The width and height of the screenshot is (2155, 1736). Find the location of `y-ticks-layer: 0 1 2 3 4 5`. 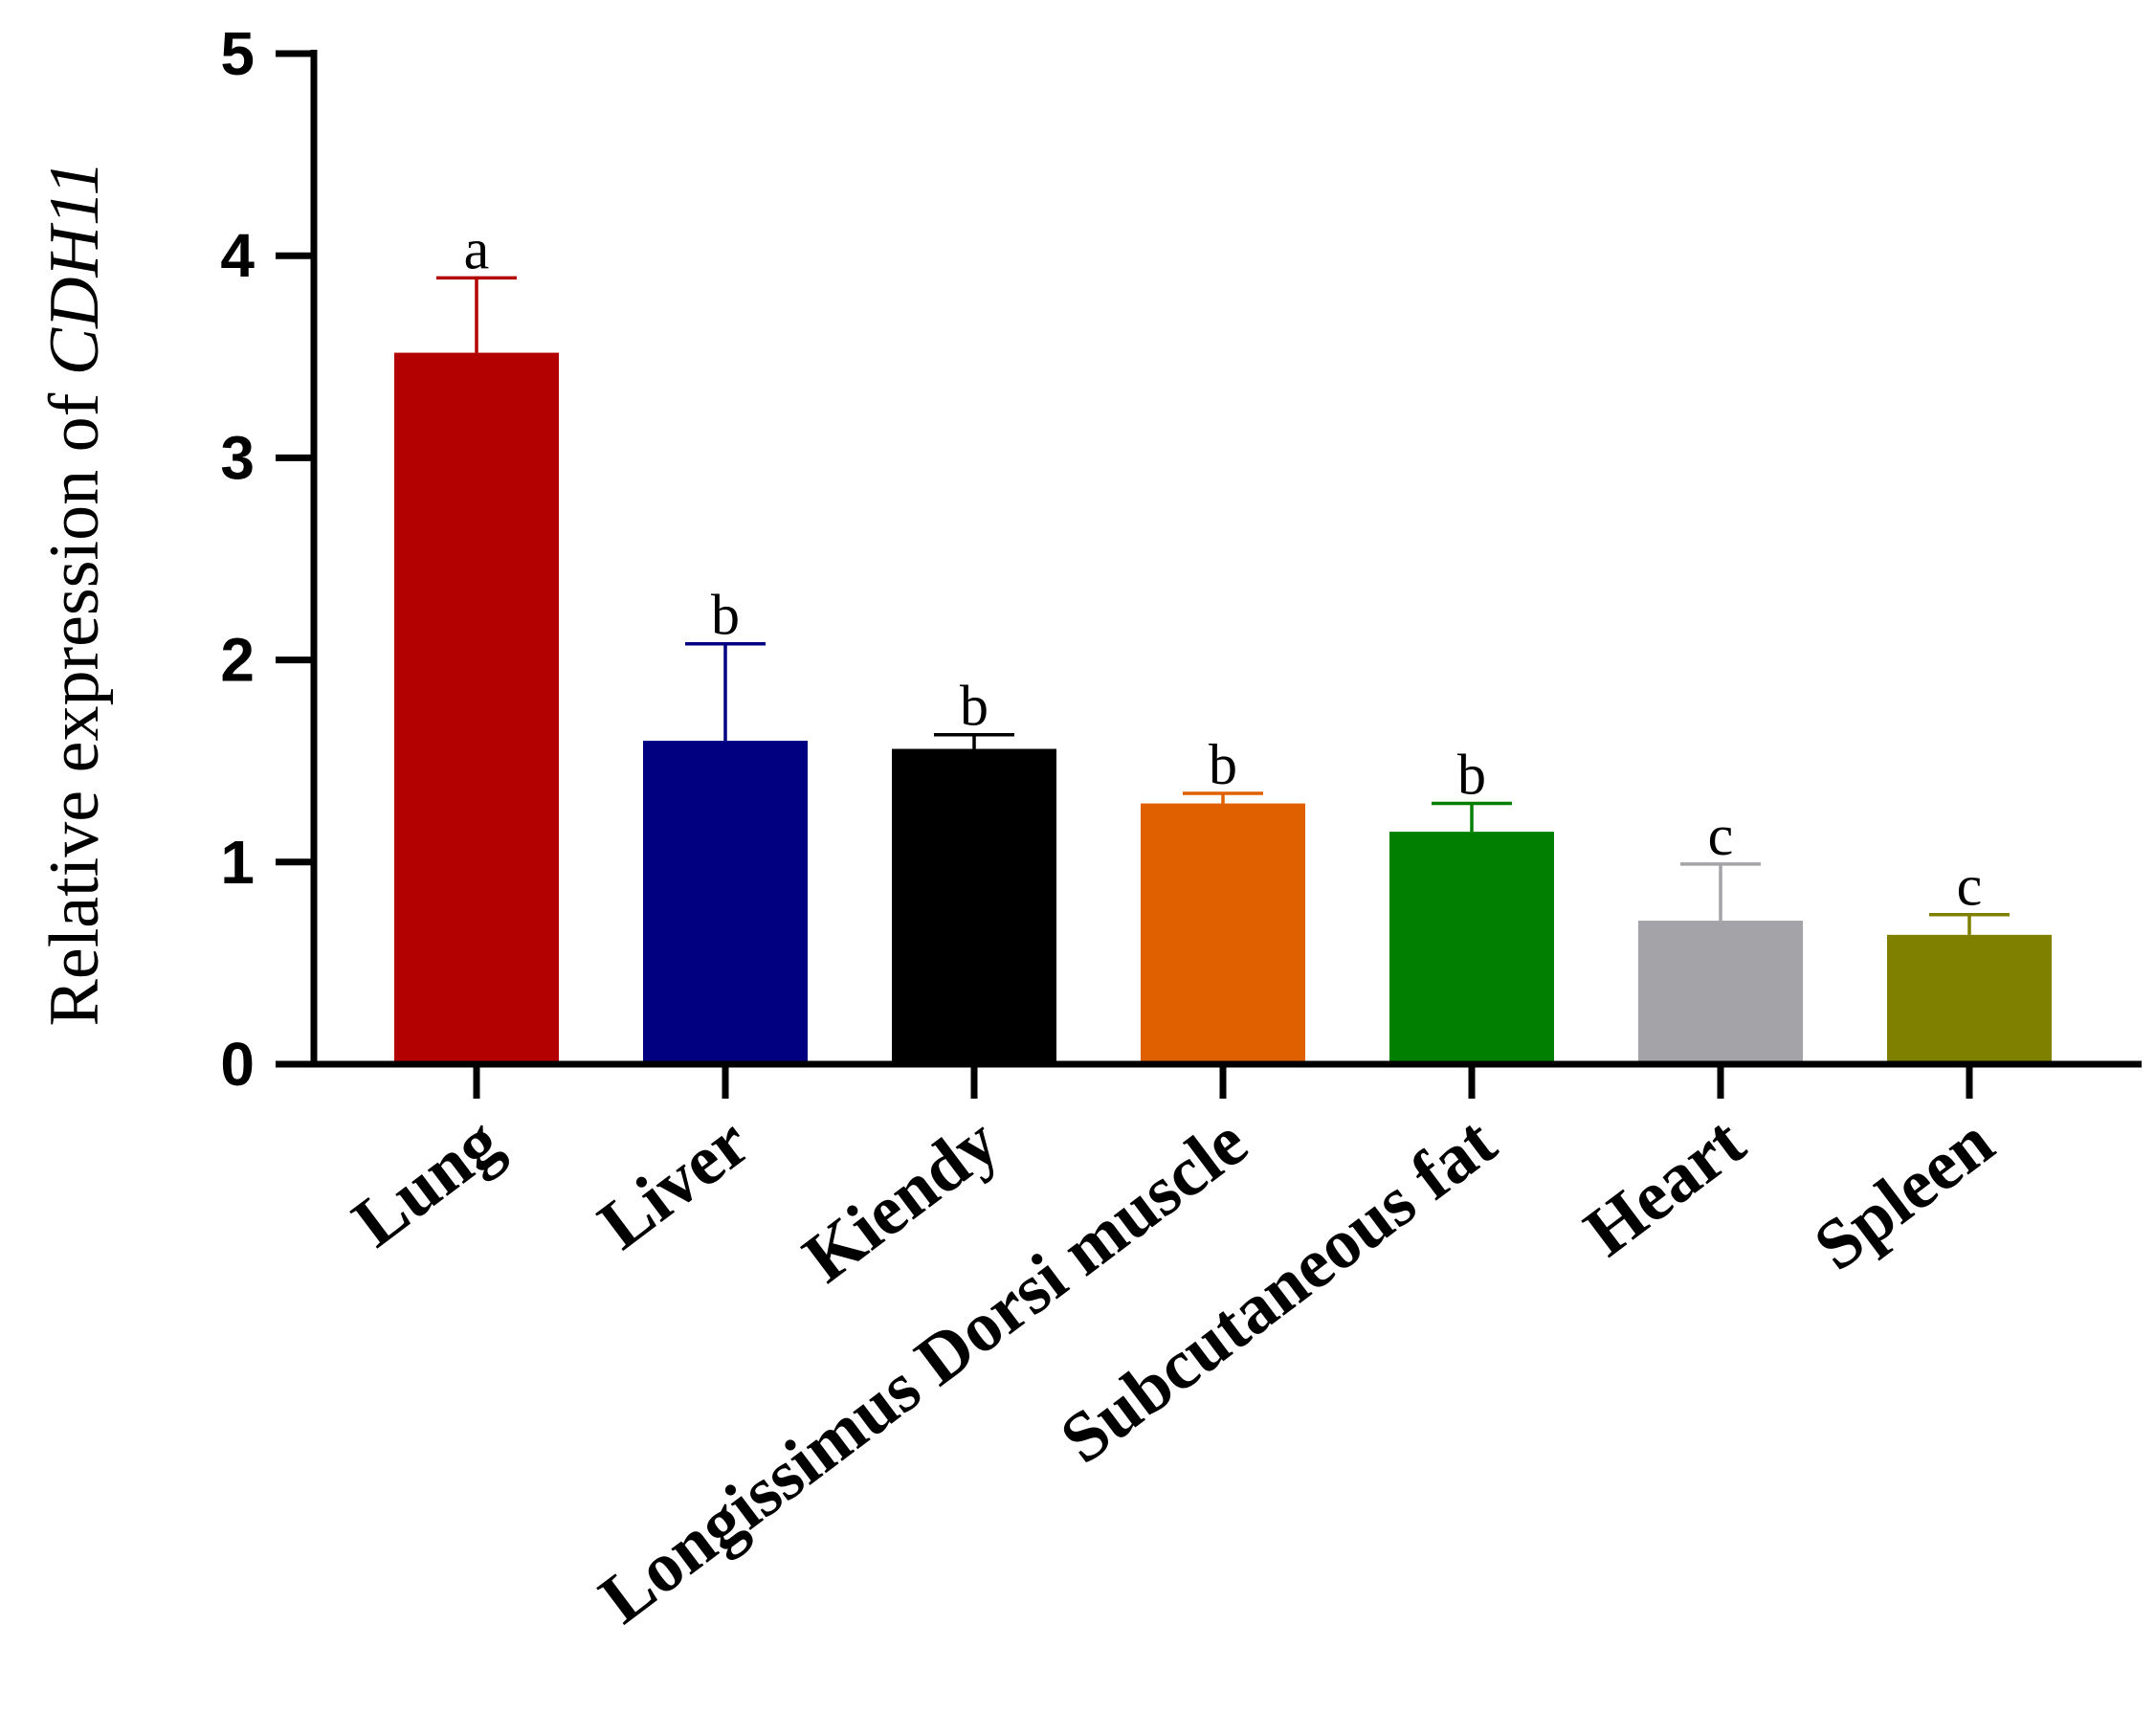

y-ticks-layer: 0 1 2 3 4 5 is located at coordinates (267, 559).